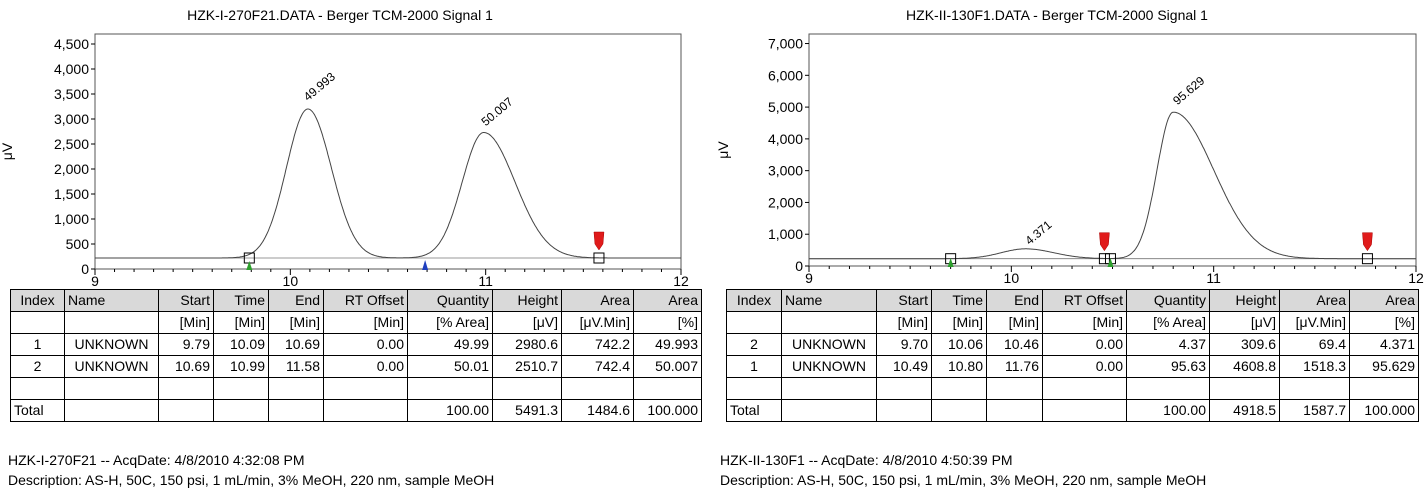 The height and width of the screenshot is (492, 1428). I want to click on y-tick-label: 6,000, so click(785, 75).